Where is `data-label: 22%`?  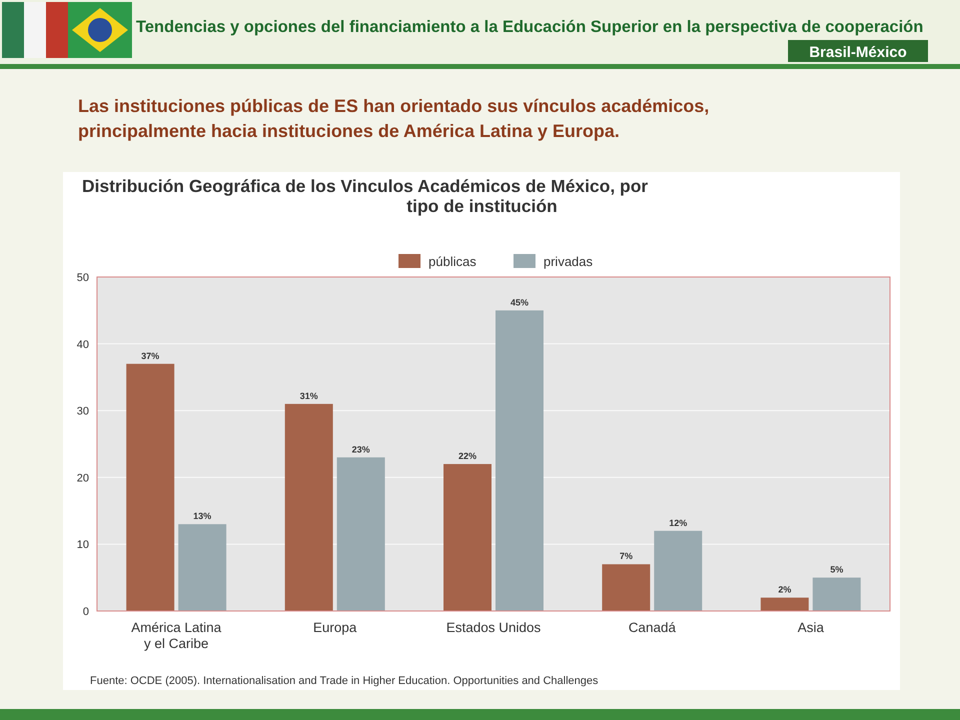 data-label: 22% is located at coordinates (467, 456).